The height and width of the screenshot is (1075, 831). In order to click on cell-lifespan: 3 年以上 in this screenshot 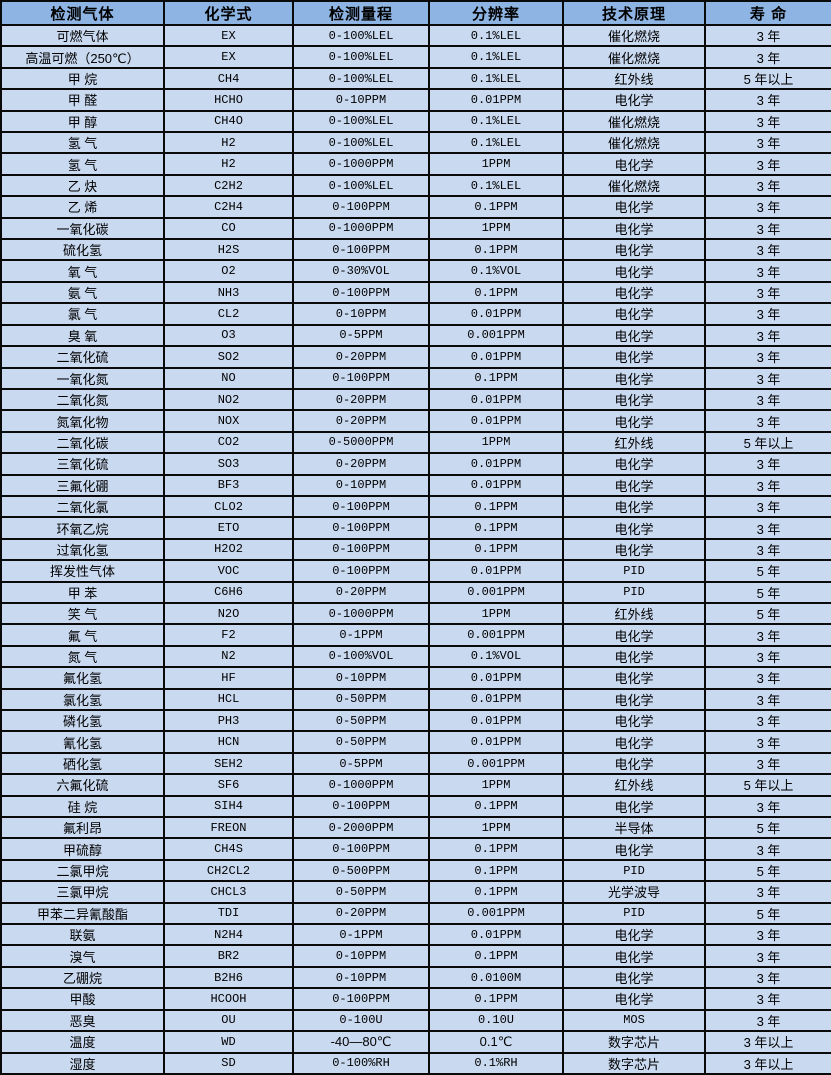, I will do `click(767, 1042)`.